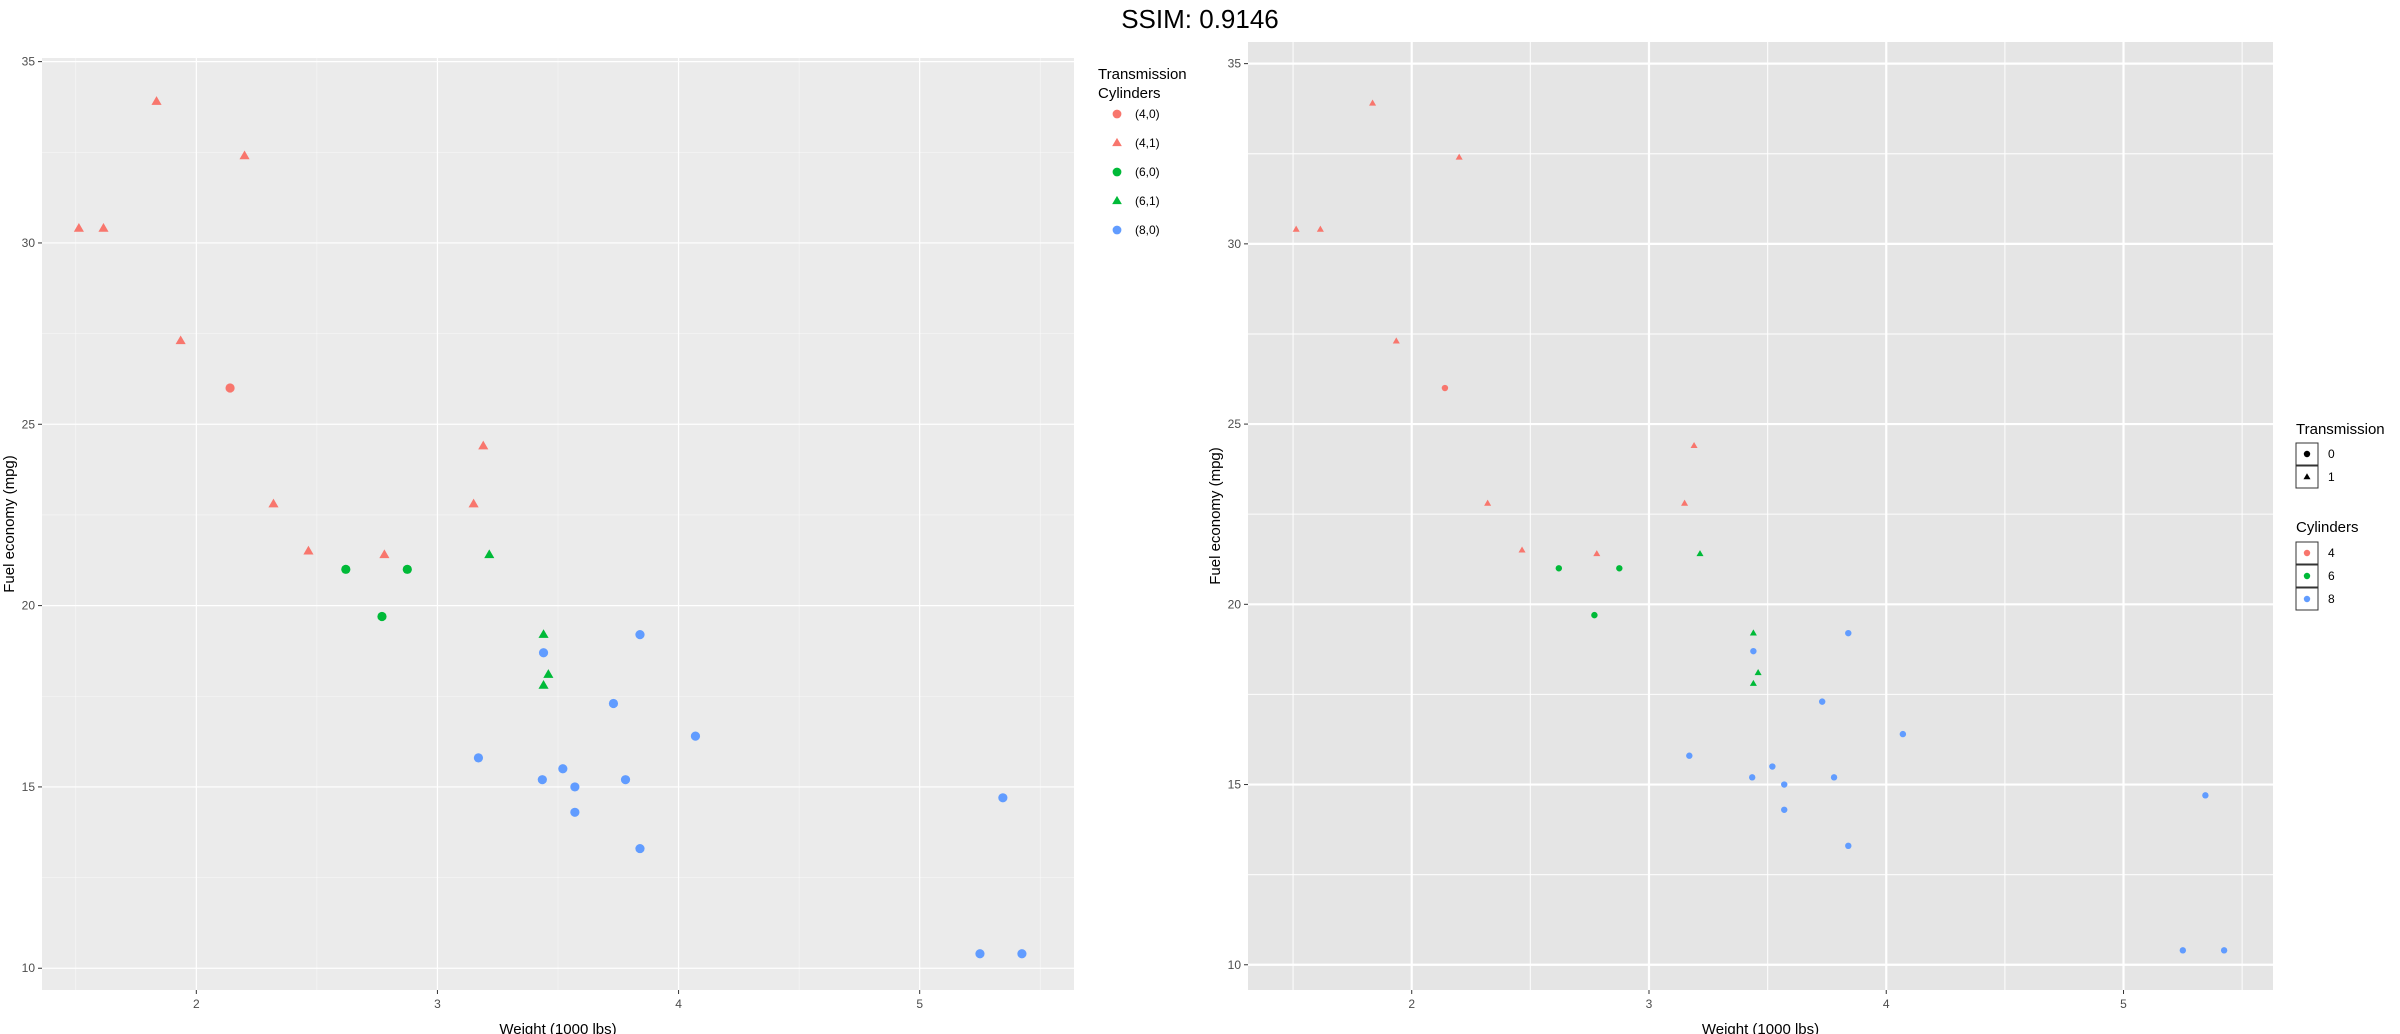 This screenshot has width=2400, height=1034. I want to click on legend-label: 4, so click(2331, 553).